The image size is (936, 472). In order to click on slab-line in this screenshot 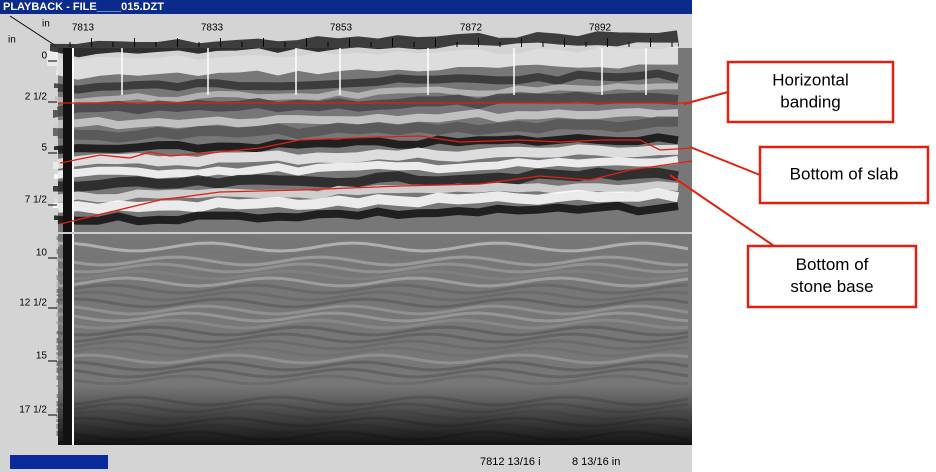, I will do `click(376, 149)`.